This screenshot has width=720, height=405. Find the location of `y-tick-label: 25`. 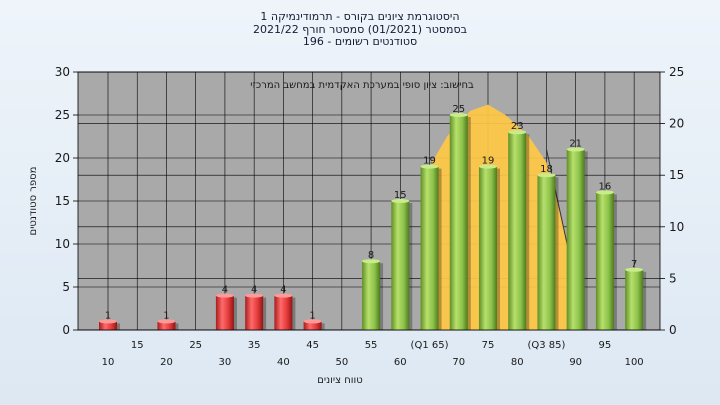

y-tick-label: 25 is located at coordinates (62, 115).